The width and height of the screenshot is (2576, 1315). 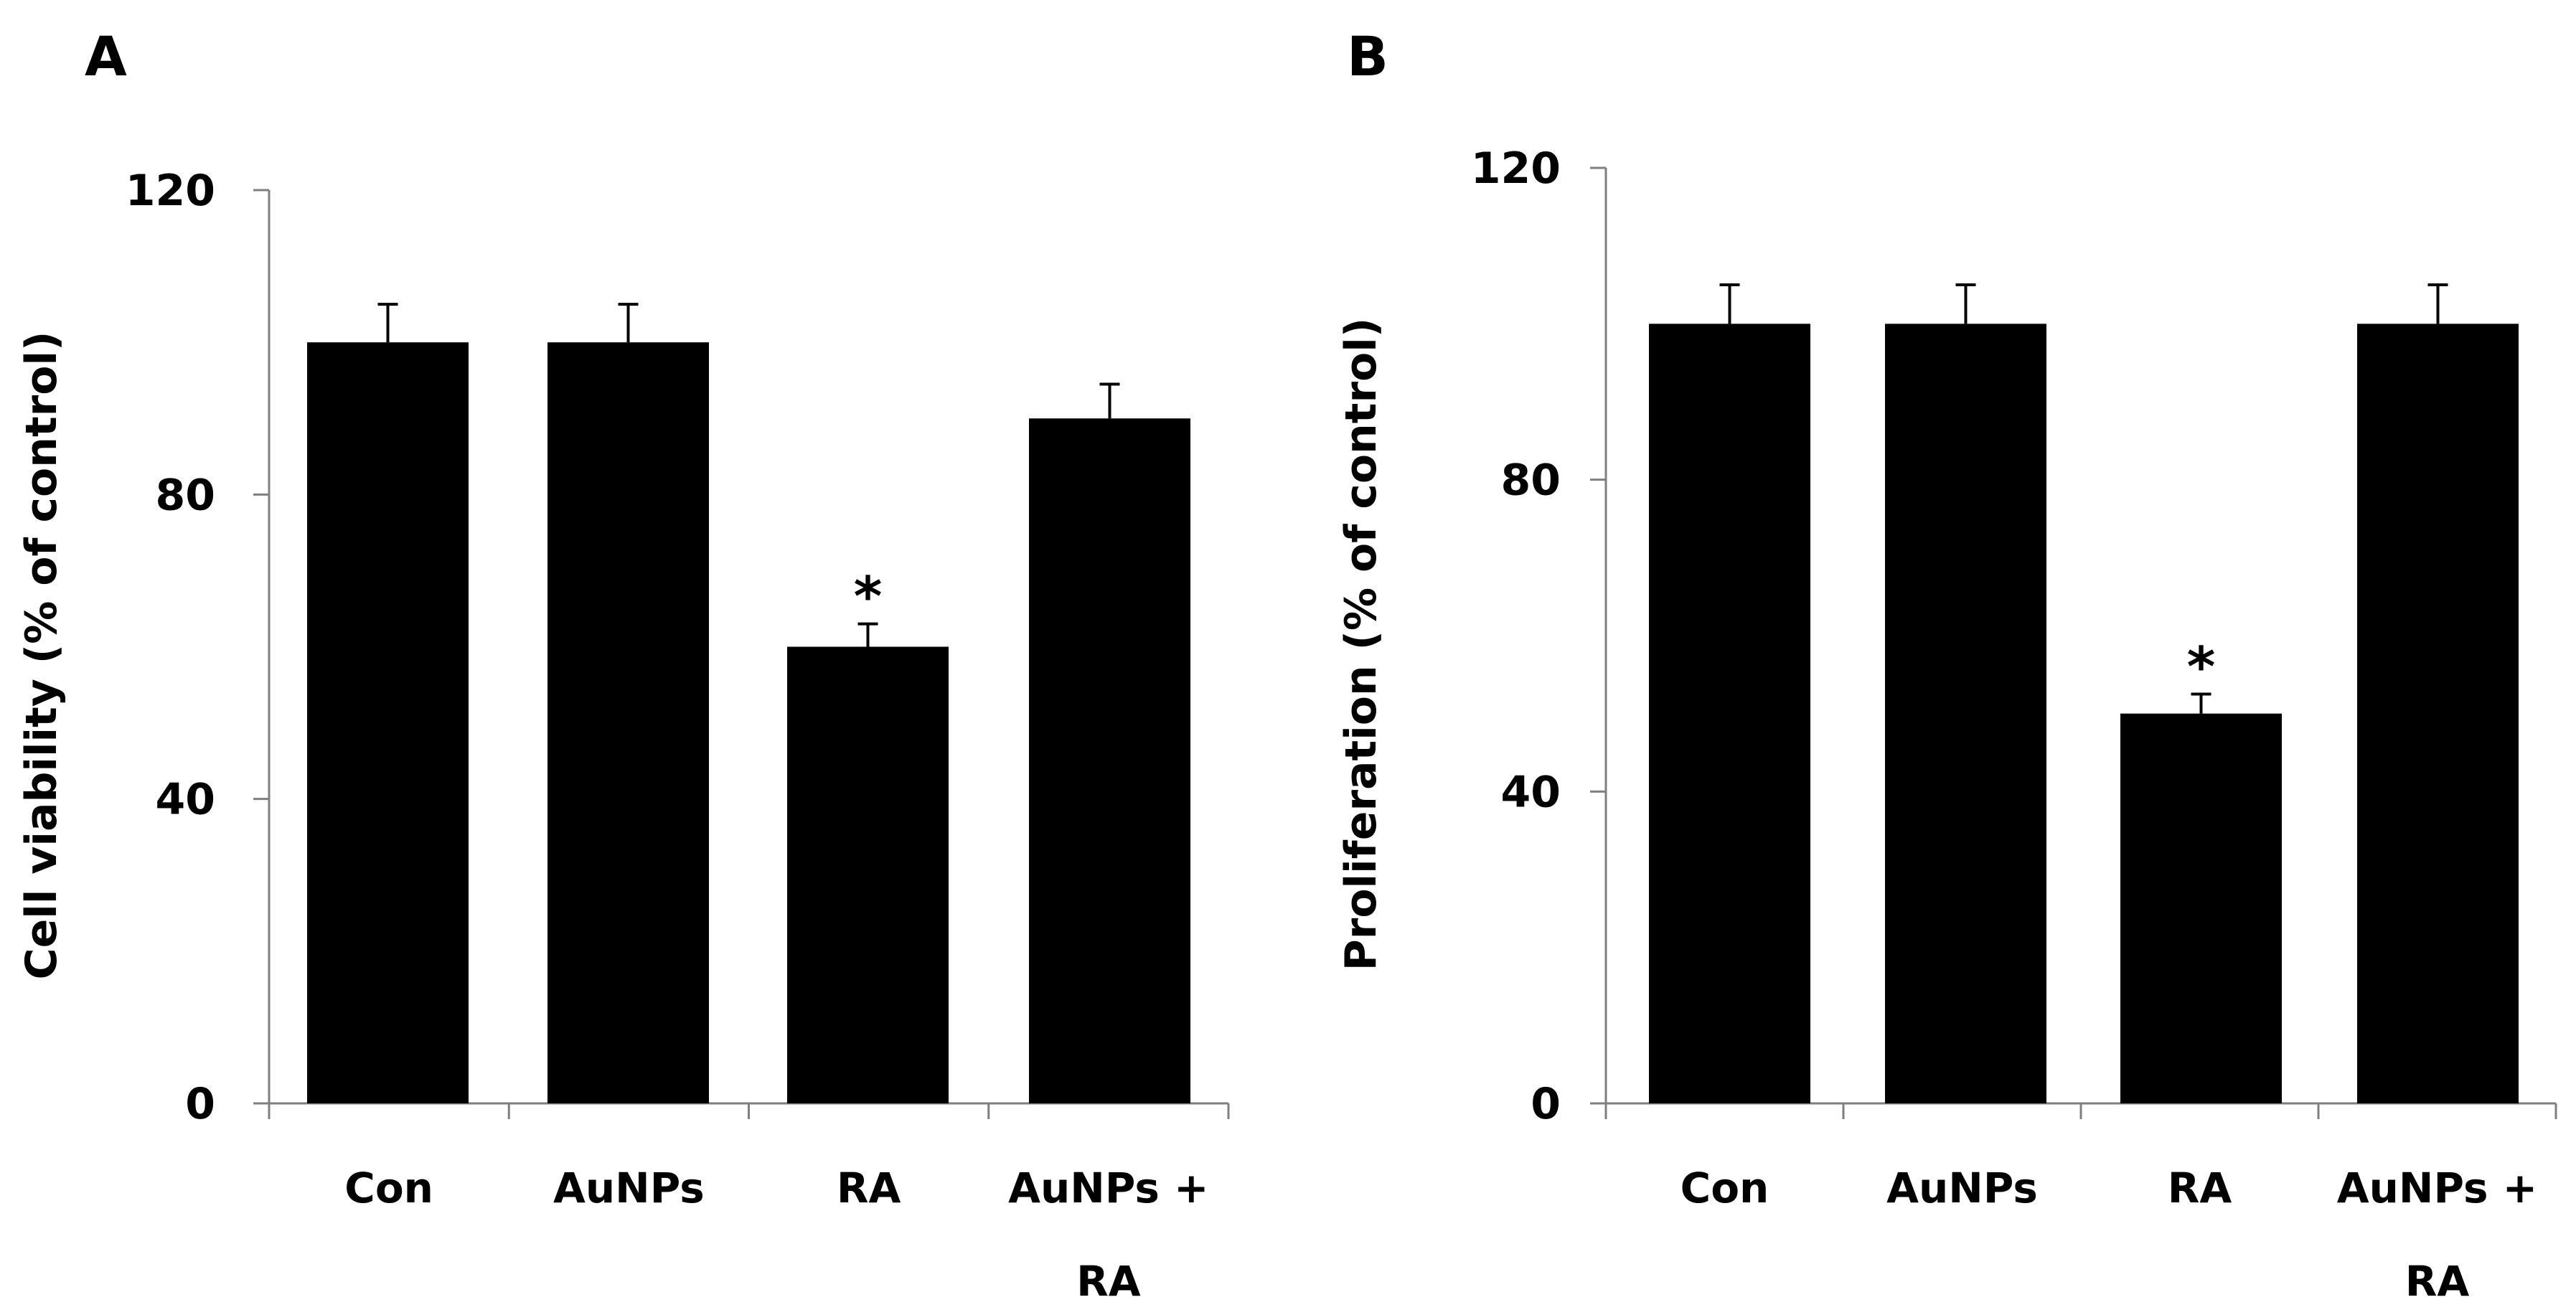 What do you see at coordinates (42, 655) in the screenshot?
I see `y-axis-title: Cell viability (% of control)` at bounding box center [42, 655].